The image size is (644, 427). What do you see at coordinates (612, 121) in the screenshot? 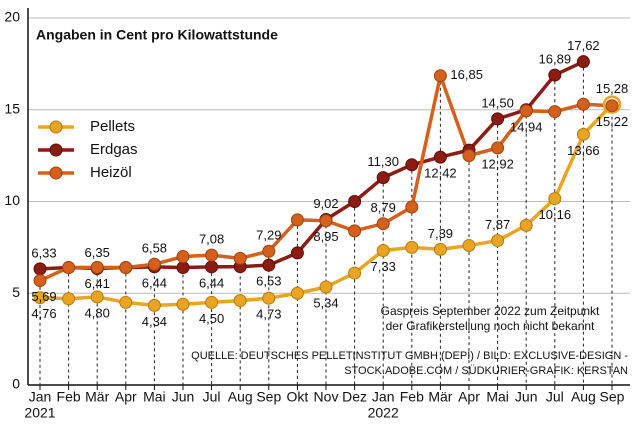
I see `data-label: 15,22` at bounding box center [612, 121].